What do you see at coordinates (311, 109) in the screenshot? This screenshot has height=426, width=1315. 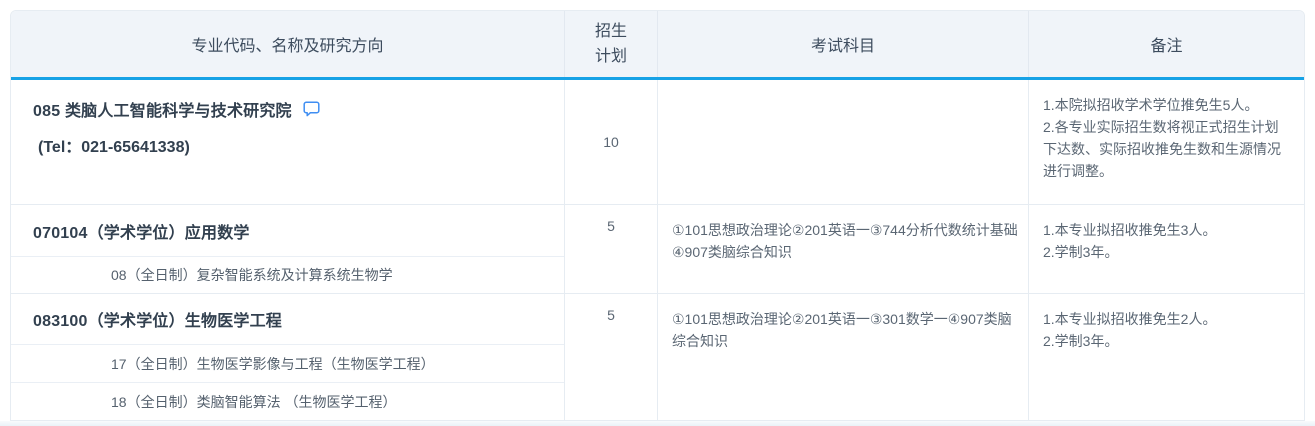 I see `comment-icon` at bounding box center [311, 109].